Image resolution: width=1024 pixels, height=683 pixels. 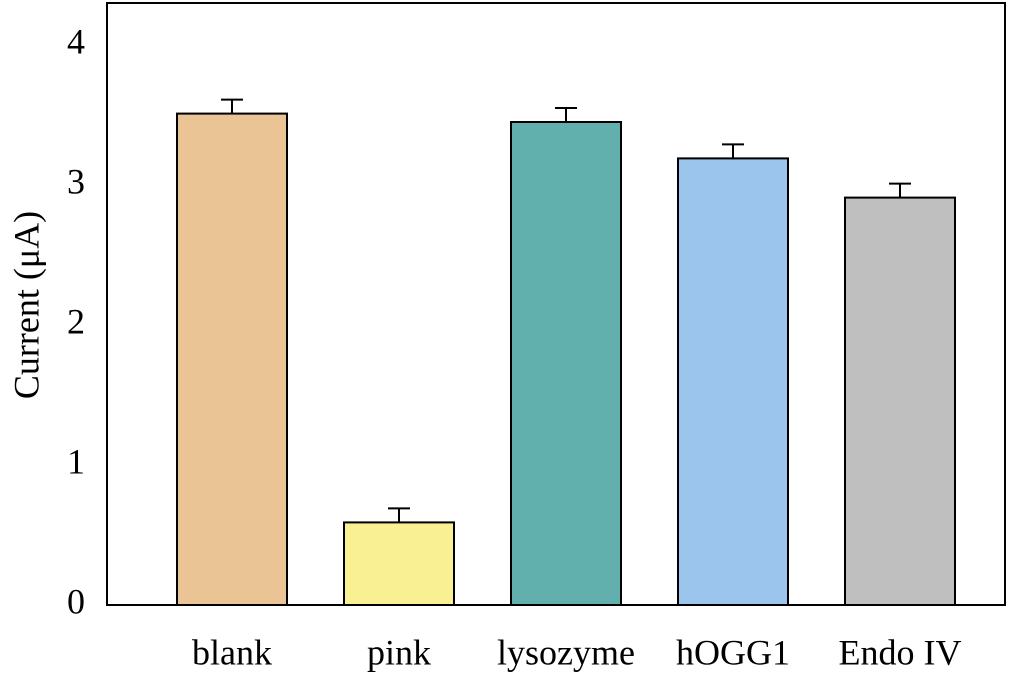 I want to click on x-tick-label: Endo IV, so click(x=900, y=652).